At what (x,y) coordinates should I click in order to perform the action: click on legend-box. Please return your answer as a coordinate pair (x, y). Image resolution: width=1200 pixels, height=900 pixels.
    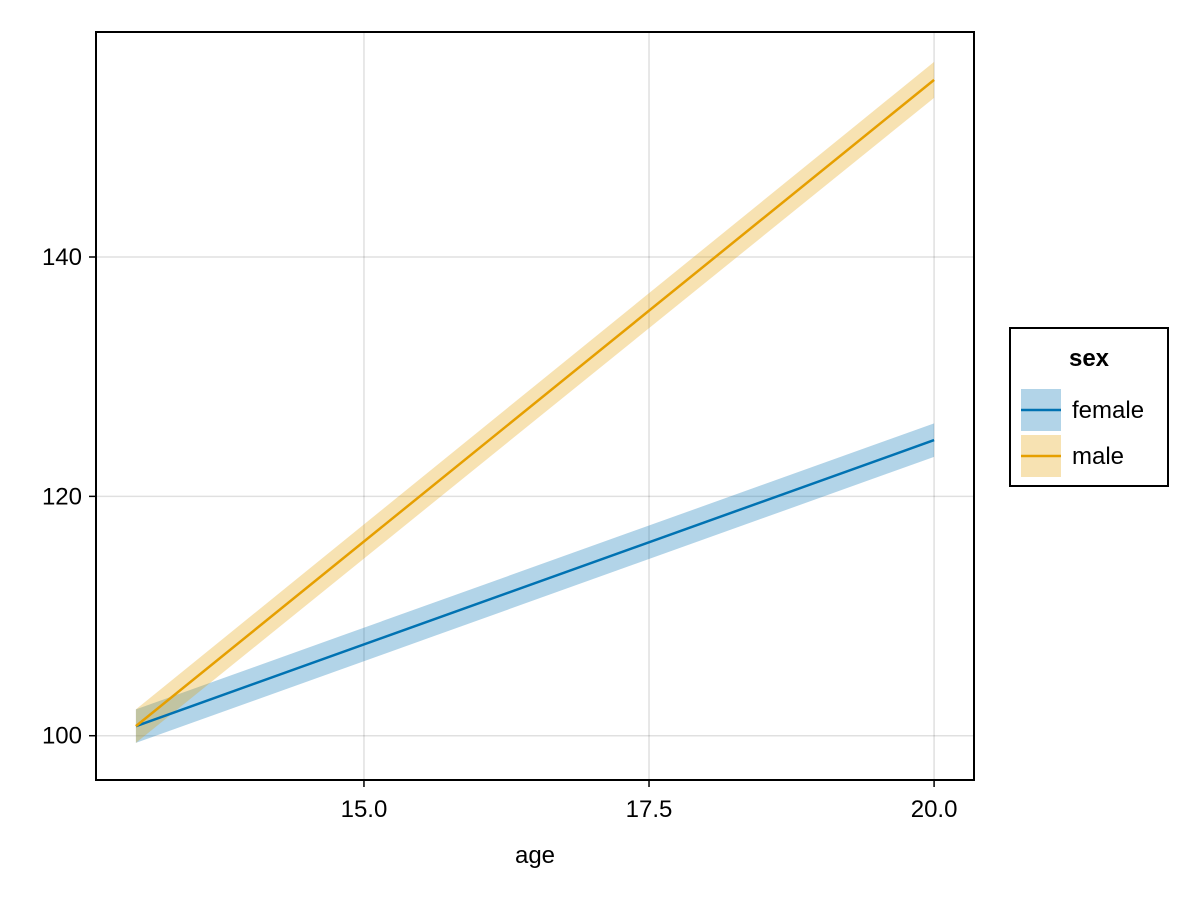
    Looking at the image, I should click on (1089, 407).